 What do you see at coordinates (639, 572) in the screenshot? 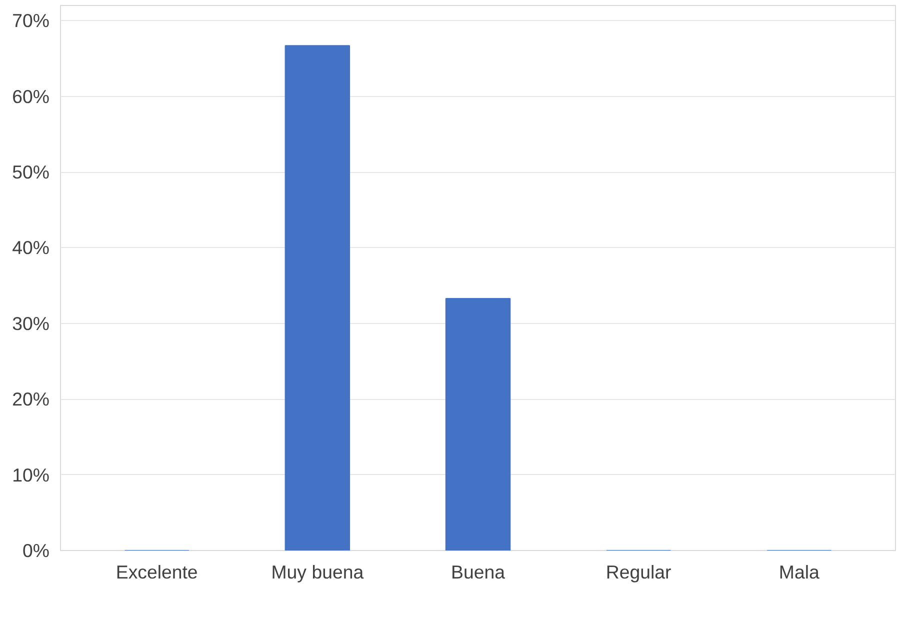
I see `x-tick-label: Regular` at bounding box center [639, 572].